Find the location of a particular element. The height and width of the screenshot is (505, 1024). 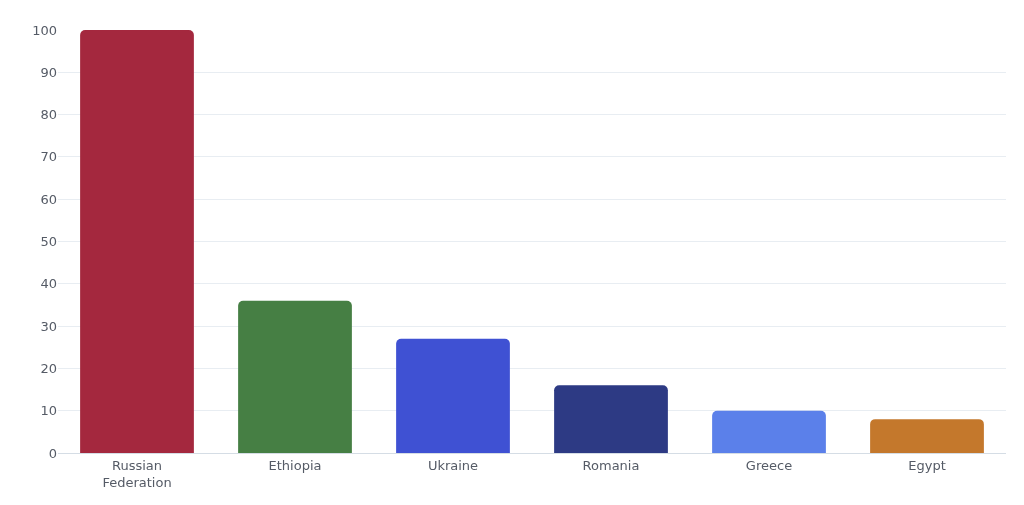

y-tick-label: 40 is located at coordinates (48, 284).